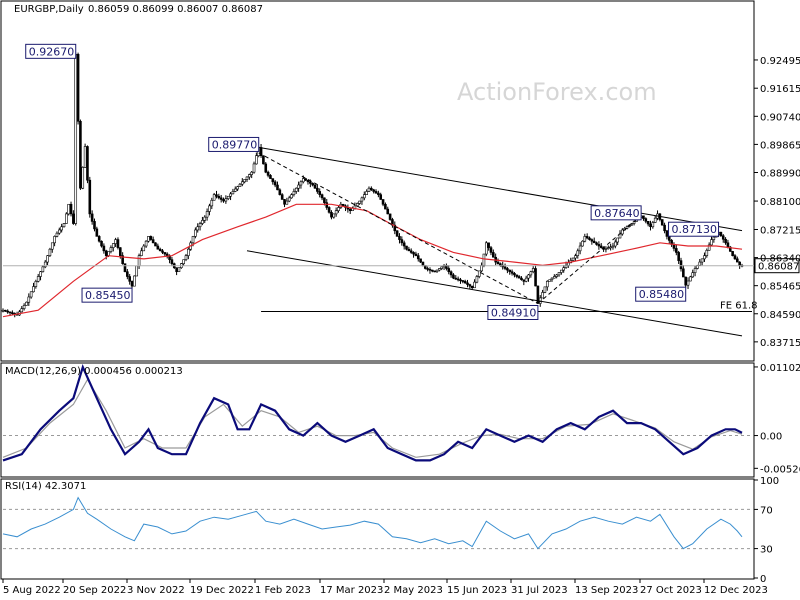 The width and height of the screenshot is (800, 600). I want to click on xtick-label: 31 Jul 2023, so click(539, 590).